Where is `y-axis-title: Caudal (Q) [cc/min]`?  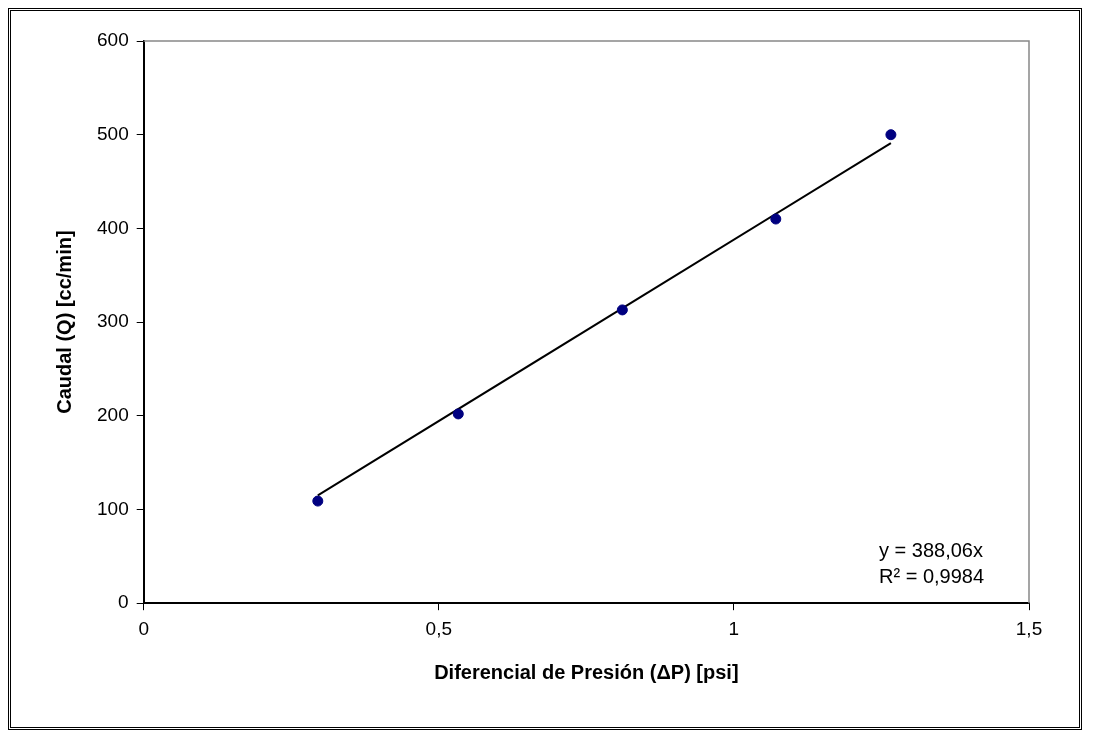 y-axis-title: Caudal (Q) [cc/min] is located at coordinates (63, 322).